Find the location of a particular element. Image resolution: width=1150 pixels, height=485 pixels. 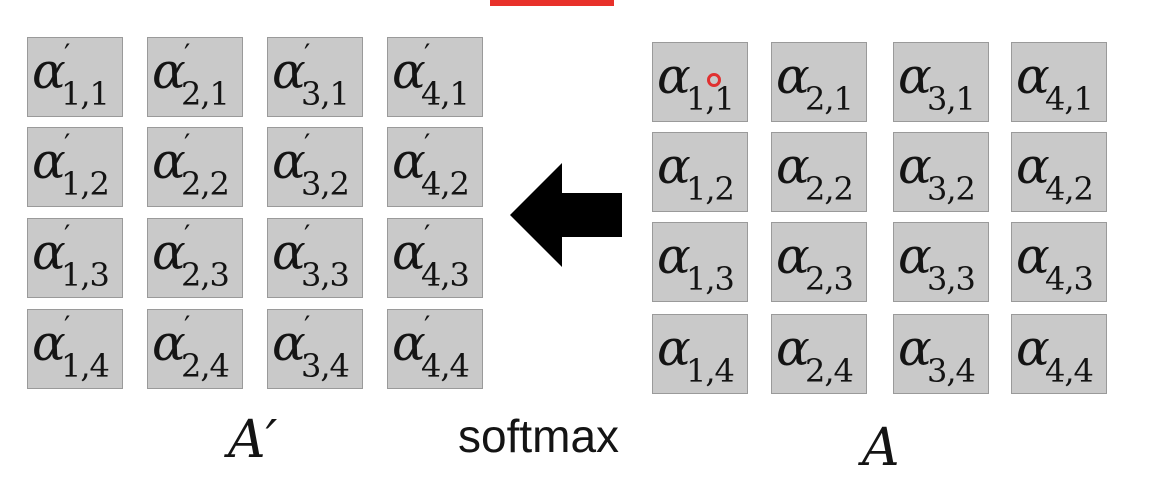

input-matrix-cell: α 3,4 is located at coordinates (941, 354).